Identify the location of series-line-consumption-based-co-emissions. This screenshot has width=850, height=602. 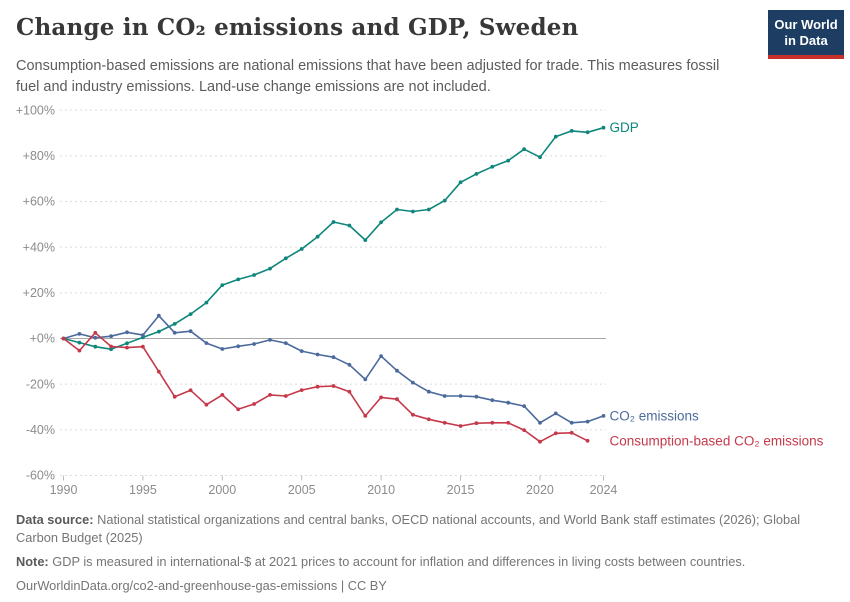
(325, 387).